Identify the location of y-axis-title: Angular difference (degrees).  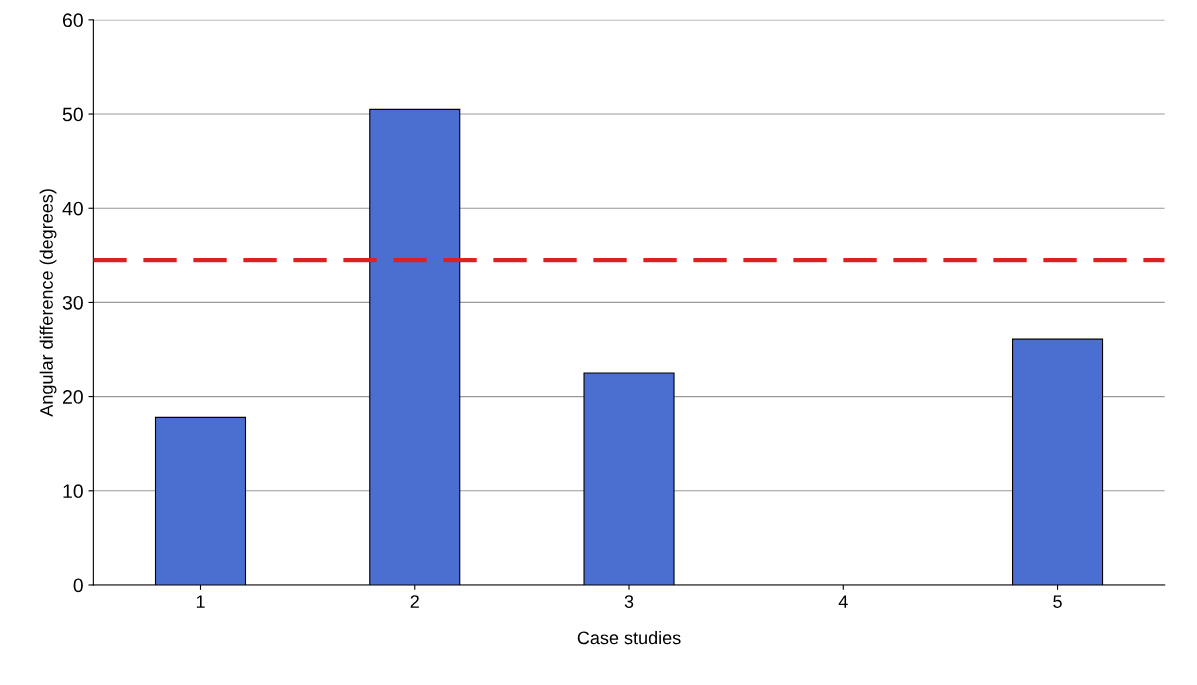
(48, 303).